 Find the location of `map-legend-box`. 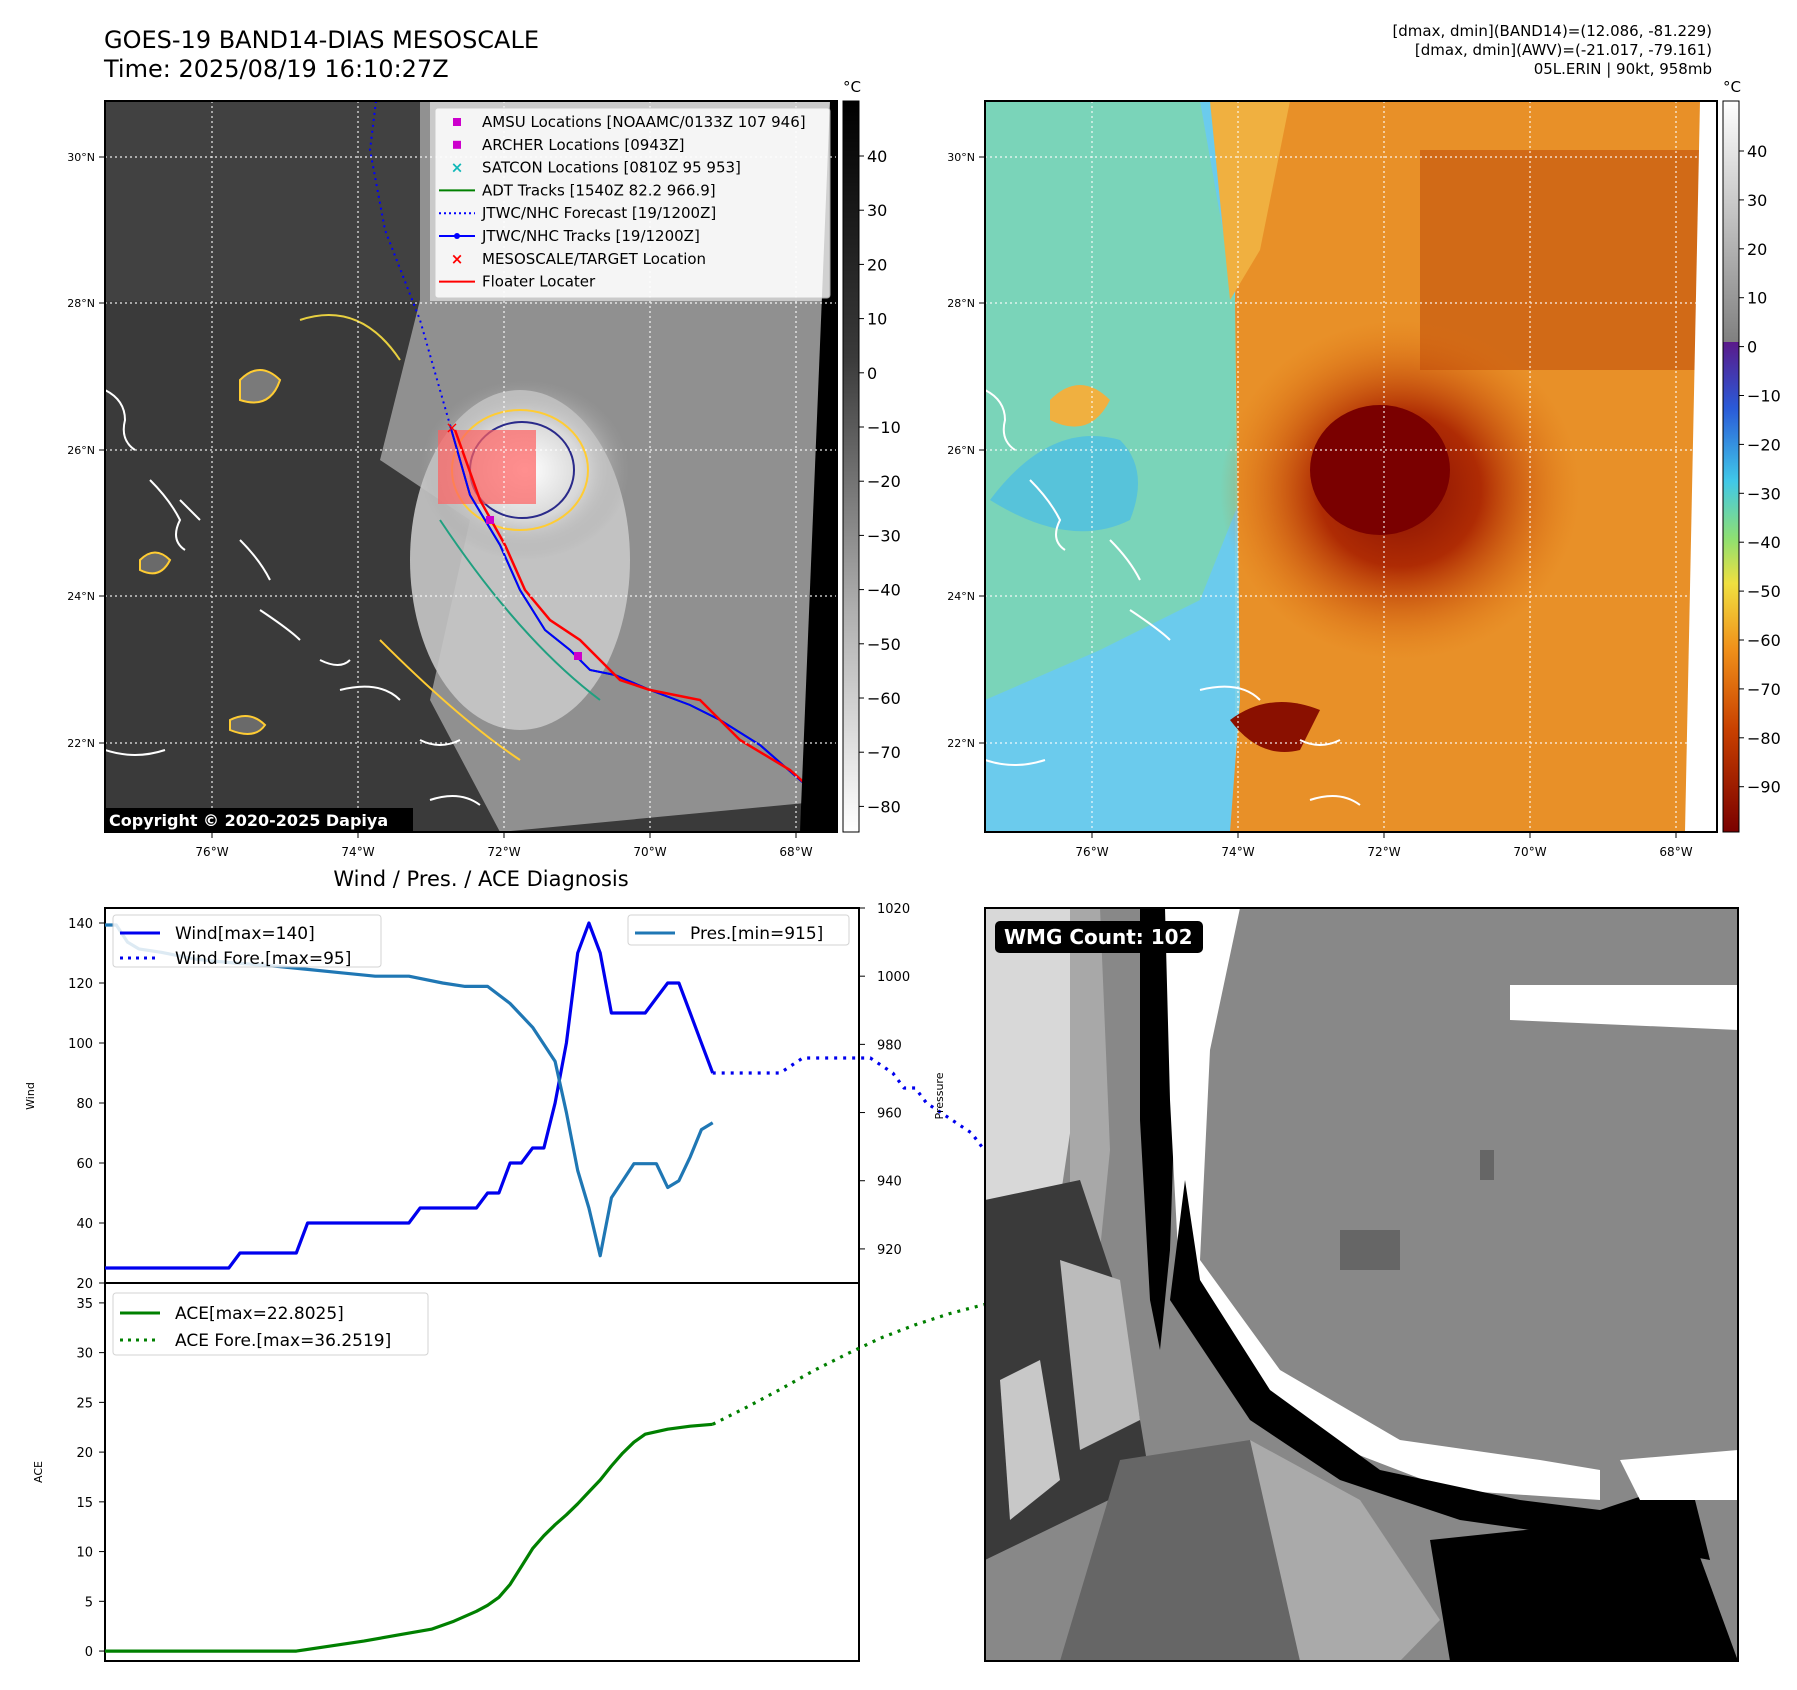

map-legend-box is located at coordinates (632, 203).